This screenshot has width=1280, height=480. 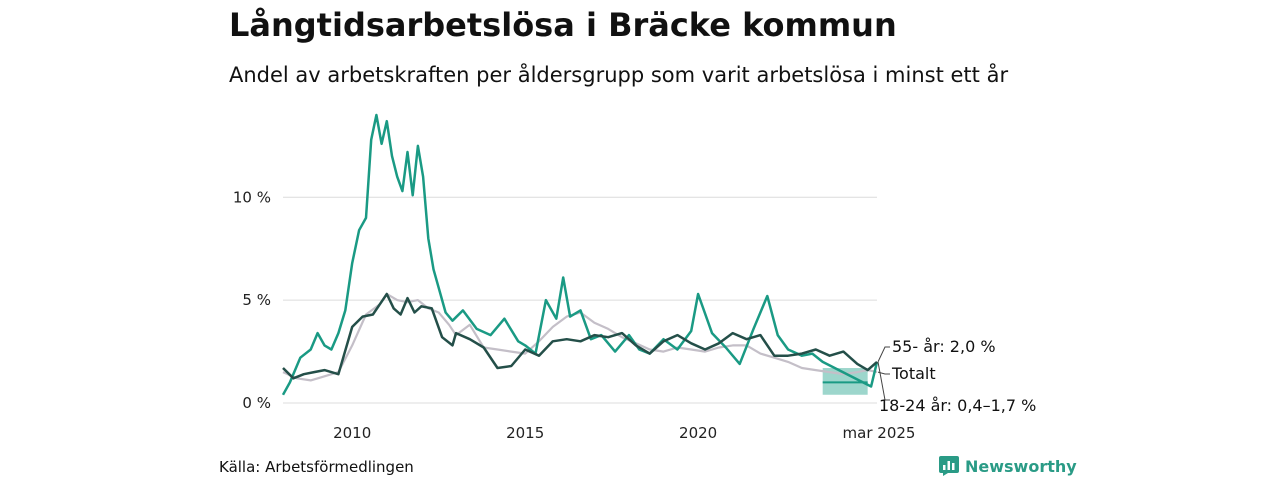 I want to click on chart-title: Långtidsarbetslösa i Bräcke kommun, so click(x=563, y=25).